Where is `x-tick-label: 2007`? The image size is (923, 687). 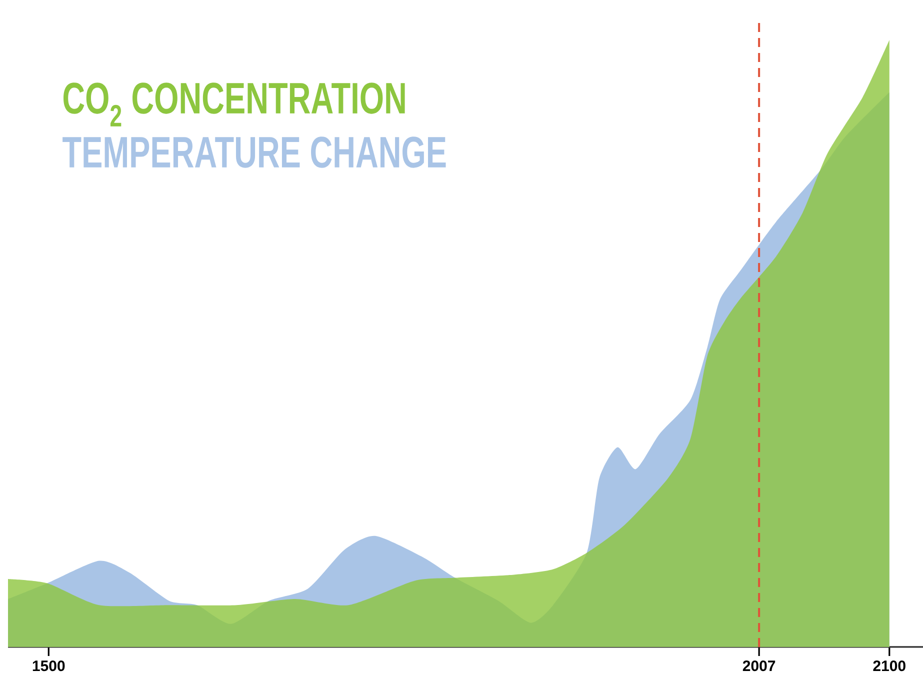
x-tick-label: 2007 is located at coordinates (759, 666).